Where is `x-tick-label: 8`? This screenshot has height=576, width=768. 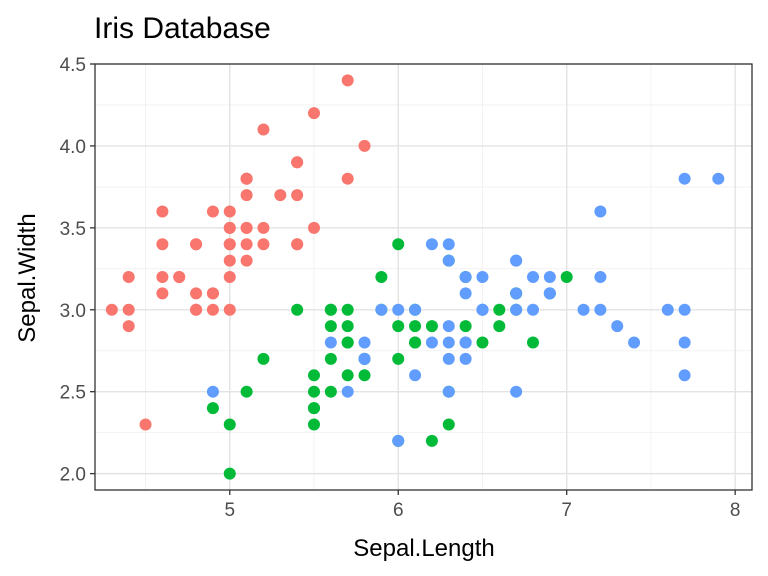
x-tick-label: 8 is located at coordinates (735, 510).